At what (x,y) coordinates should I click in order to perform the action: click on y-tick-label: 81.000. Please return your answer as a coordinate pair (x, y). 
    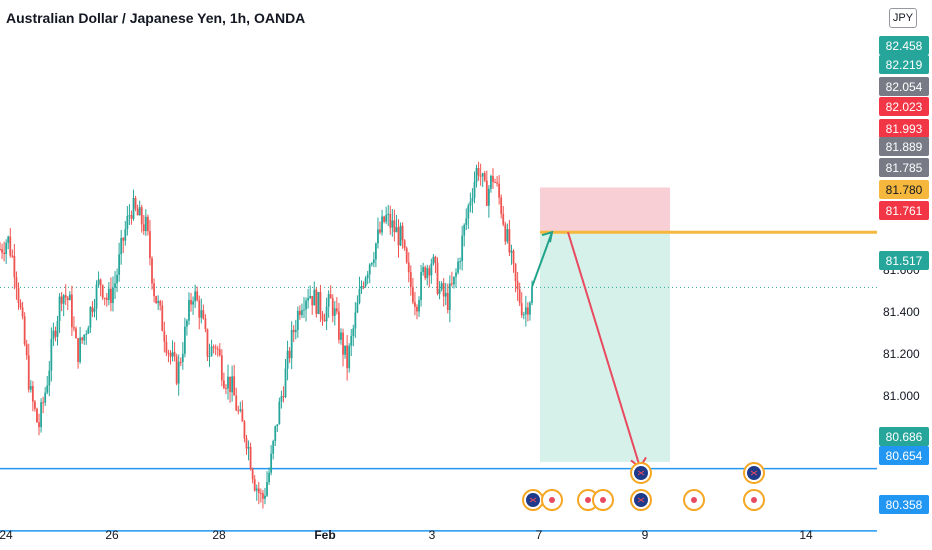
    Looking at the image, I should click on (901, 396).